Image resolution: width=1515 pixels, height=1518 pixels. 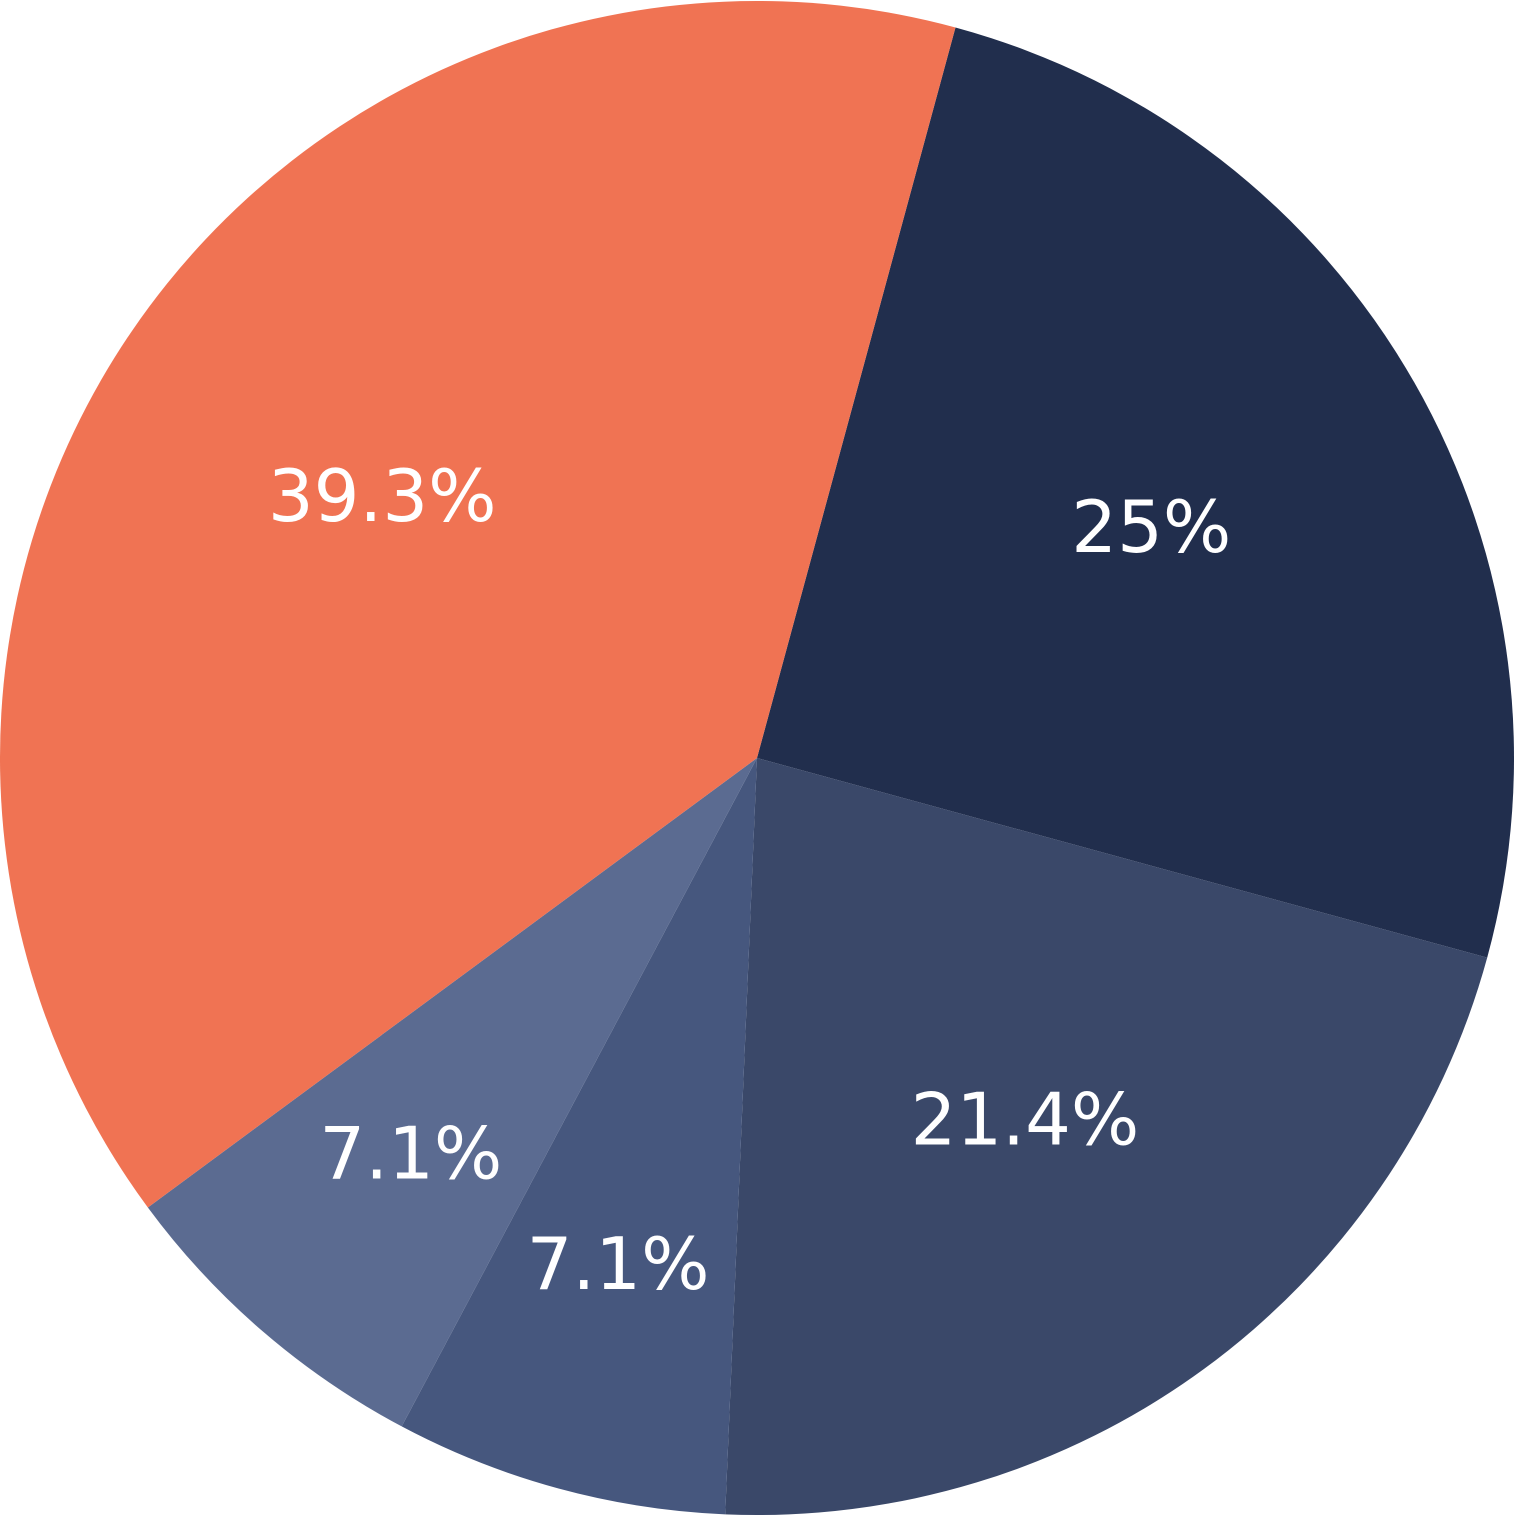 I want to click on data-label: 25%, so click(x=1151, y=527).